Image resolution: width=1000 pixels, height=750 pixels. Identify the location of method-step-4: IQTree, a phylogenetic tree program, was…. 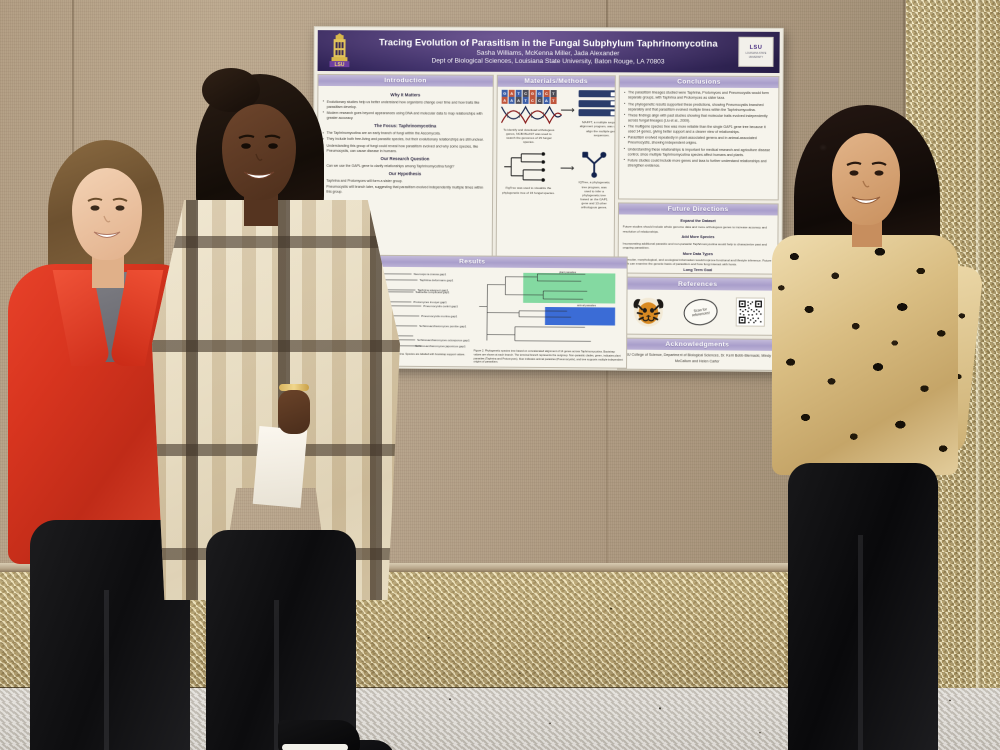
(594, 180).